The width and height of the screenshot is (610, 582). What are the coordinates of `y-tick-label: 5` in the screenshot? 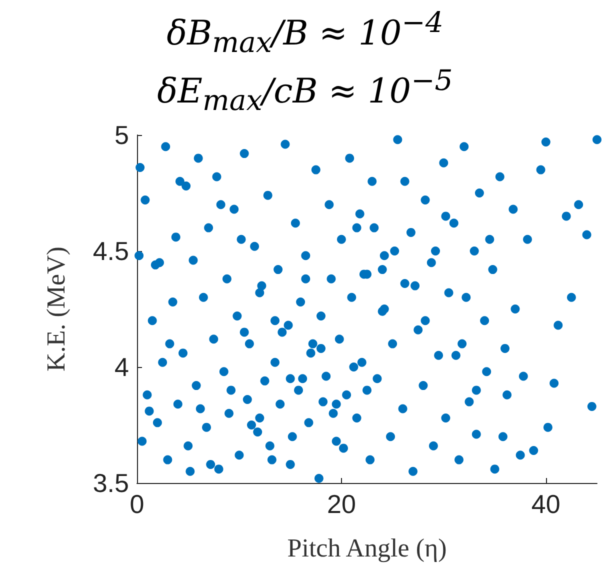 It's located at (121, 135).